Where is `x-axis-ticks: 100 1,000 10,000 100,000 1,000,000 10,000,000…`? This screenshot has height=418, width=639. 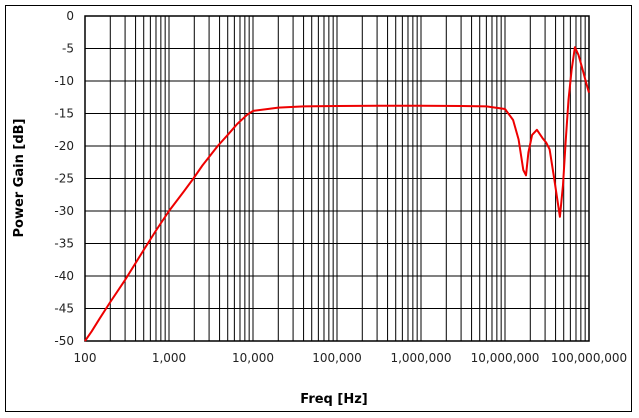 x-axis-ticks: 100 1,000 10,000 100,000 1,000,000 10,000,000… is located at coordinates (351, 358).